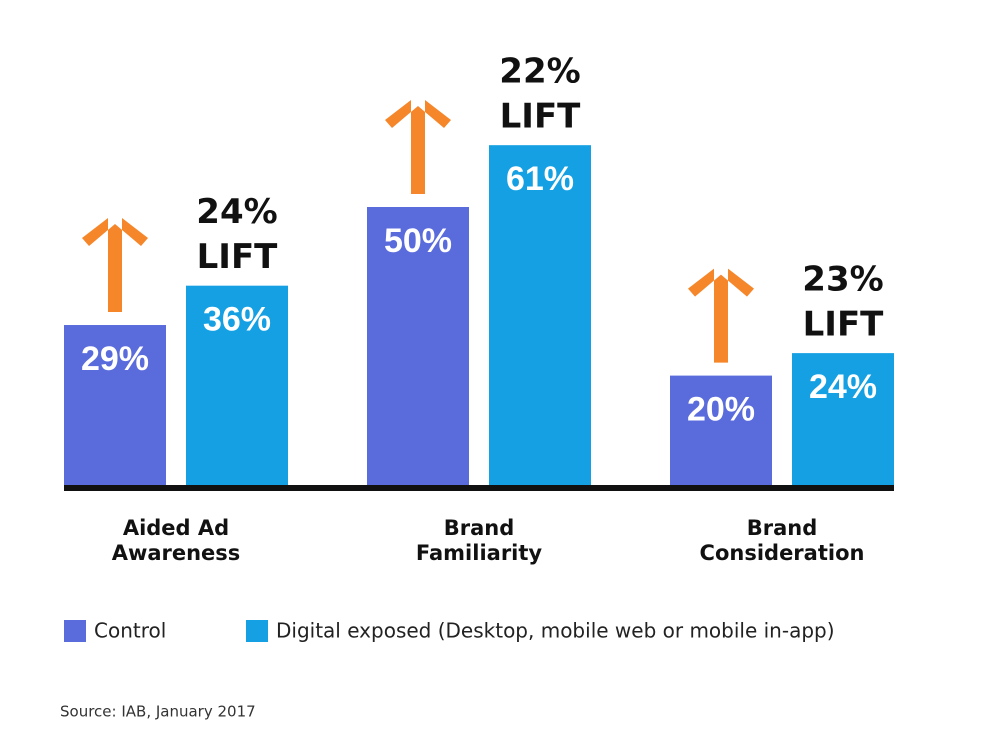 This screenshot has height=753, width=984. I want to click on lift-percent: 23%, so click(842, 280).